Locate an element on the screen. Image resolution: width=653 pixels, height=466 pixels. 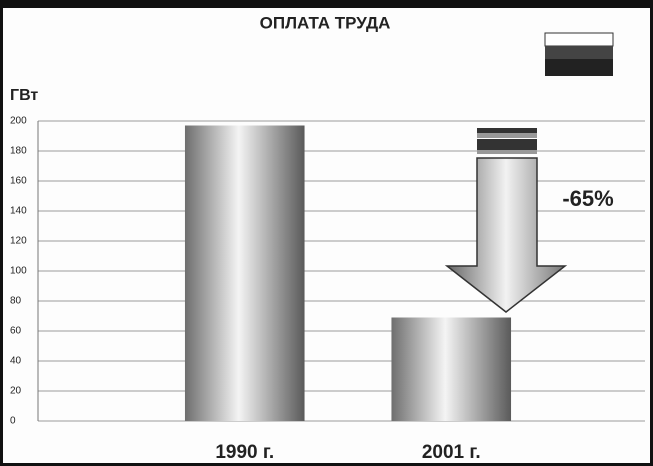
y-tick-label: 200 is located at coordinates (18, 121).